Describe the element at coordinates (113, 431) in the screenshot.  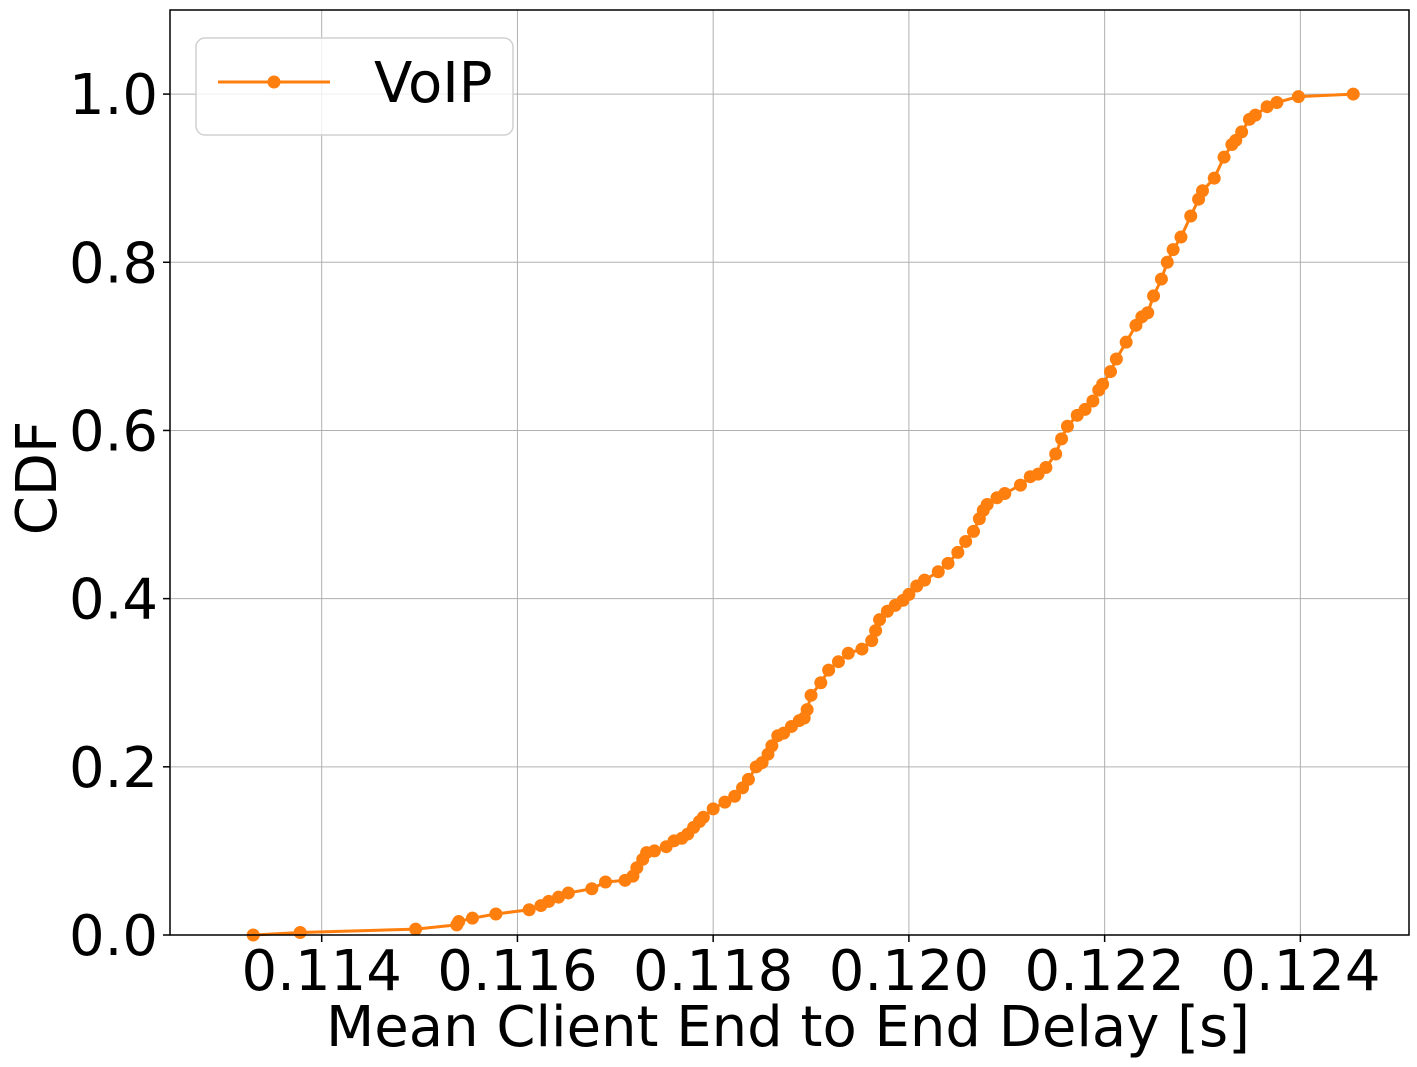
I see `y-tick-label: 0.6` at that location.